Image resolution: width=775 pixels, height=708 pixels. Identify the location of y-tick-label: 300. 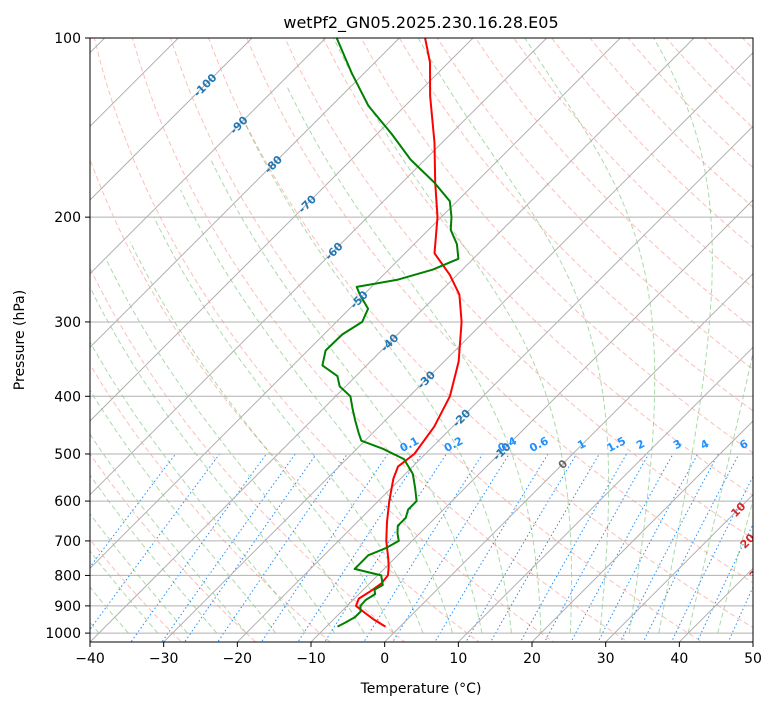
(67, 323).